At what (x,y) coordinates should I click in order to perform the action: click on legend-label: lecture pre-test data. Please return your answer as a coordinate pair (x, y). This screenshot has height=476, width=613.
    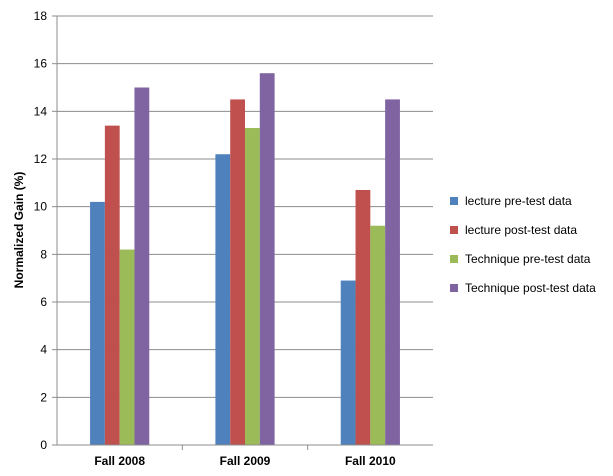
    Looking at the image, I should click on (518, 201).